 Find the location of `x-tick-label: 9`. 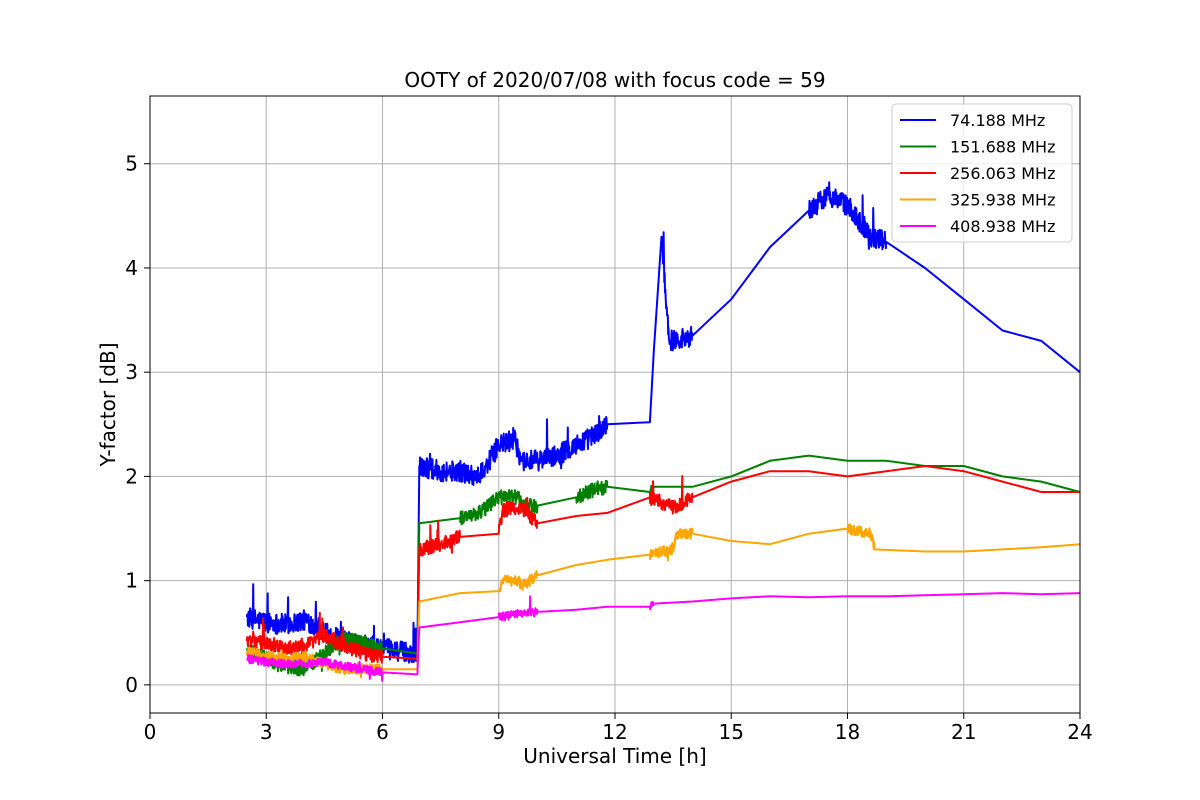

x-tick-label: 9 is located at coordinates (498, 732).